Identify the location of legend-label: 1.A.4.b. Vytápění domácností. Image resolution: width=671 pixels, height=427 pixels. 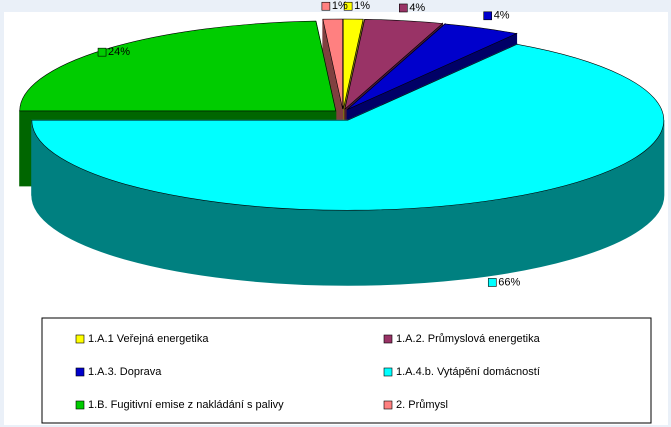
(468, 372).